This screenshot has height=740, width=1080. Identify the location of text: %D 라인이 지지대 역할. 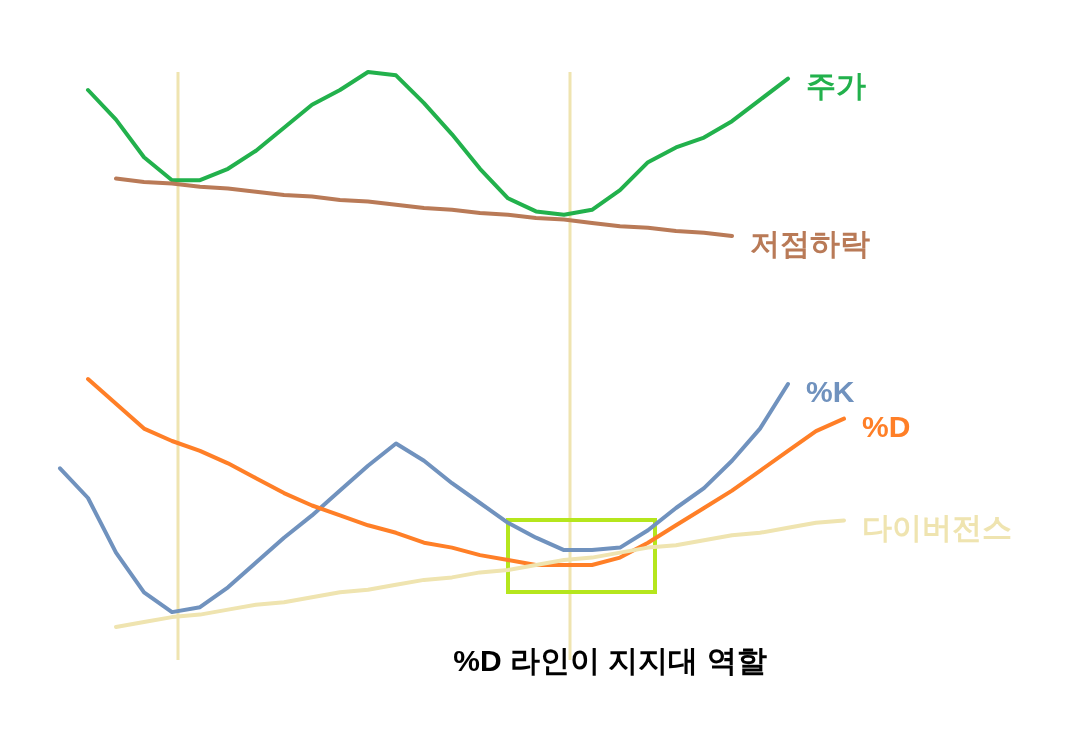
(610, 660).